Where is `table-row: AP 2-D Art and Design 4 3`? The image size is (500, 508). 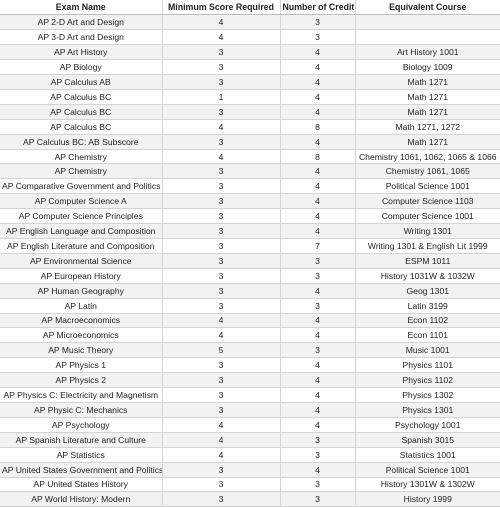 table-row: AP 2-D Art and Design 4 3 is located at coordinates (250, 22).